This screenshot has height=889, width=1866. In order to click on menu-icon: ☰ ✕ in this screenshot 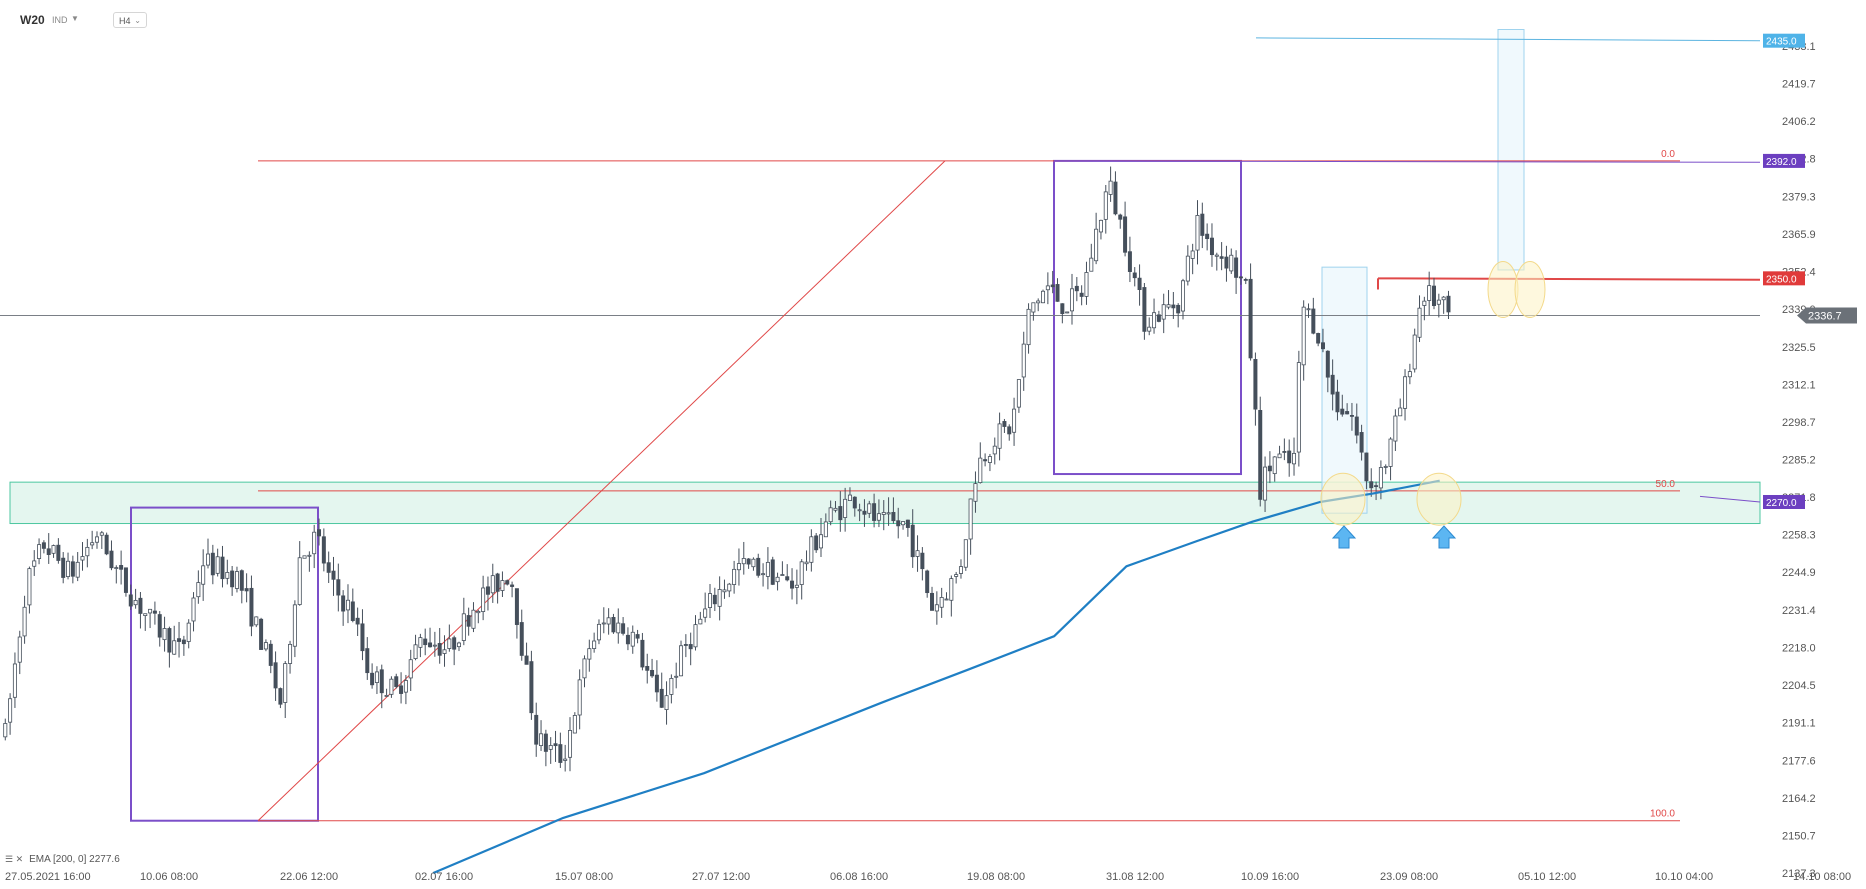, I will do `click(14, 859)`.